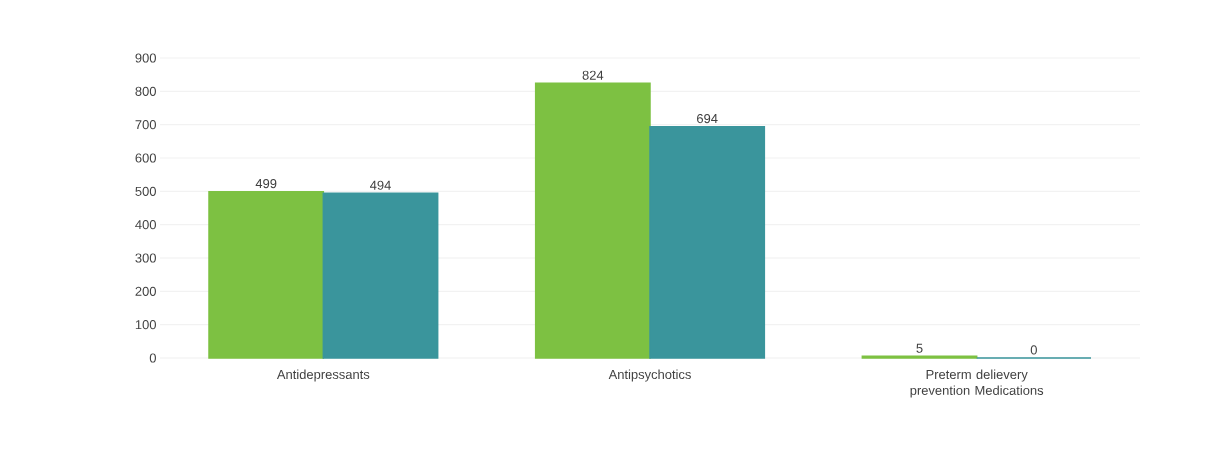 The height and width of the screenshot is (466, 1223). What do you see at coordinates (145, 125) in the screenshot?
I see `y-tick-label: 700` at bounding box center [145, 125].